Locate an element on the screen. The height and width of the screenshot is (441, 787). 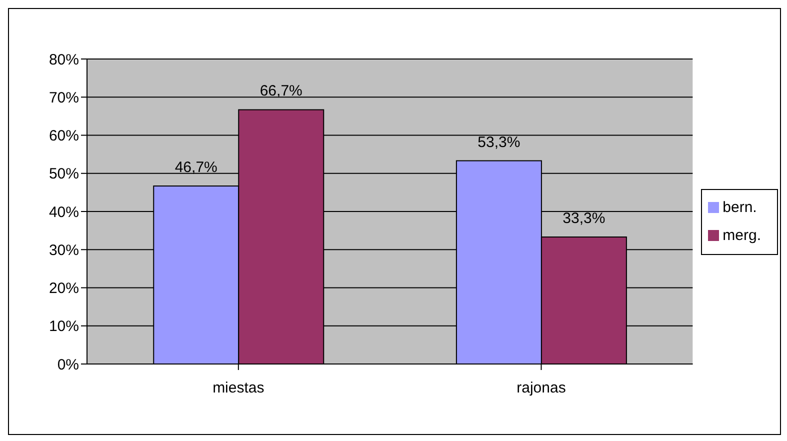
legend-label: bern. is located at coordinates (739, 207).